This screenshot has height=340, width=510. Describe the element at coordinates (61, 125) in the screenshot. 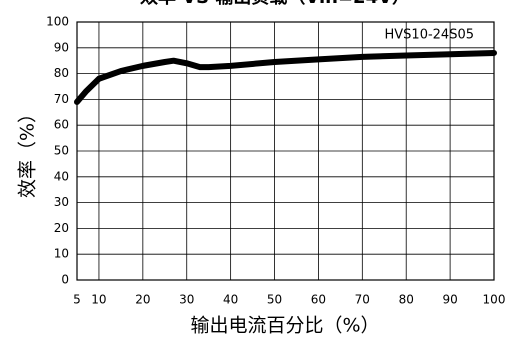

I see `y-tick-label: 60` at that location.